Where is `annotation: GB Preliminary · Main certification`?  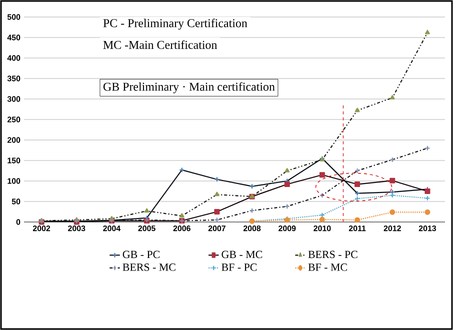
annotation: GB Preliminary · Main certification is located at coordinates (189, 88).